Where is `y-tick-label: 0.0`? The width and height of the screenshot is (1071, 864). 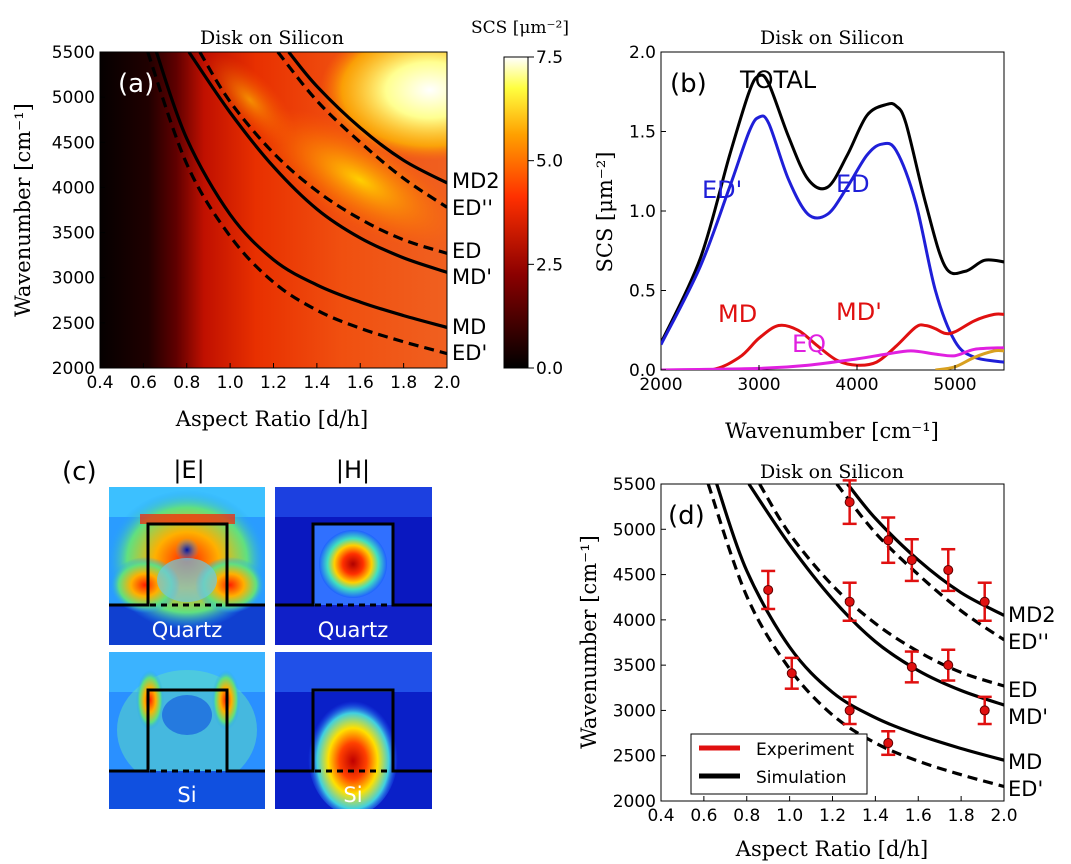
y-tick-label: 0.0 is located at coordinates (642, 371).